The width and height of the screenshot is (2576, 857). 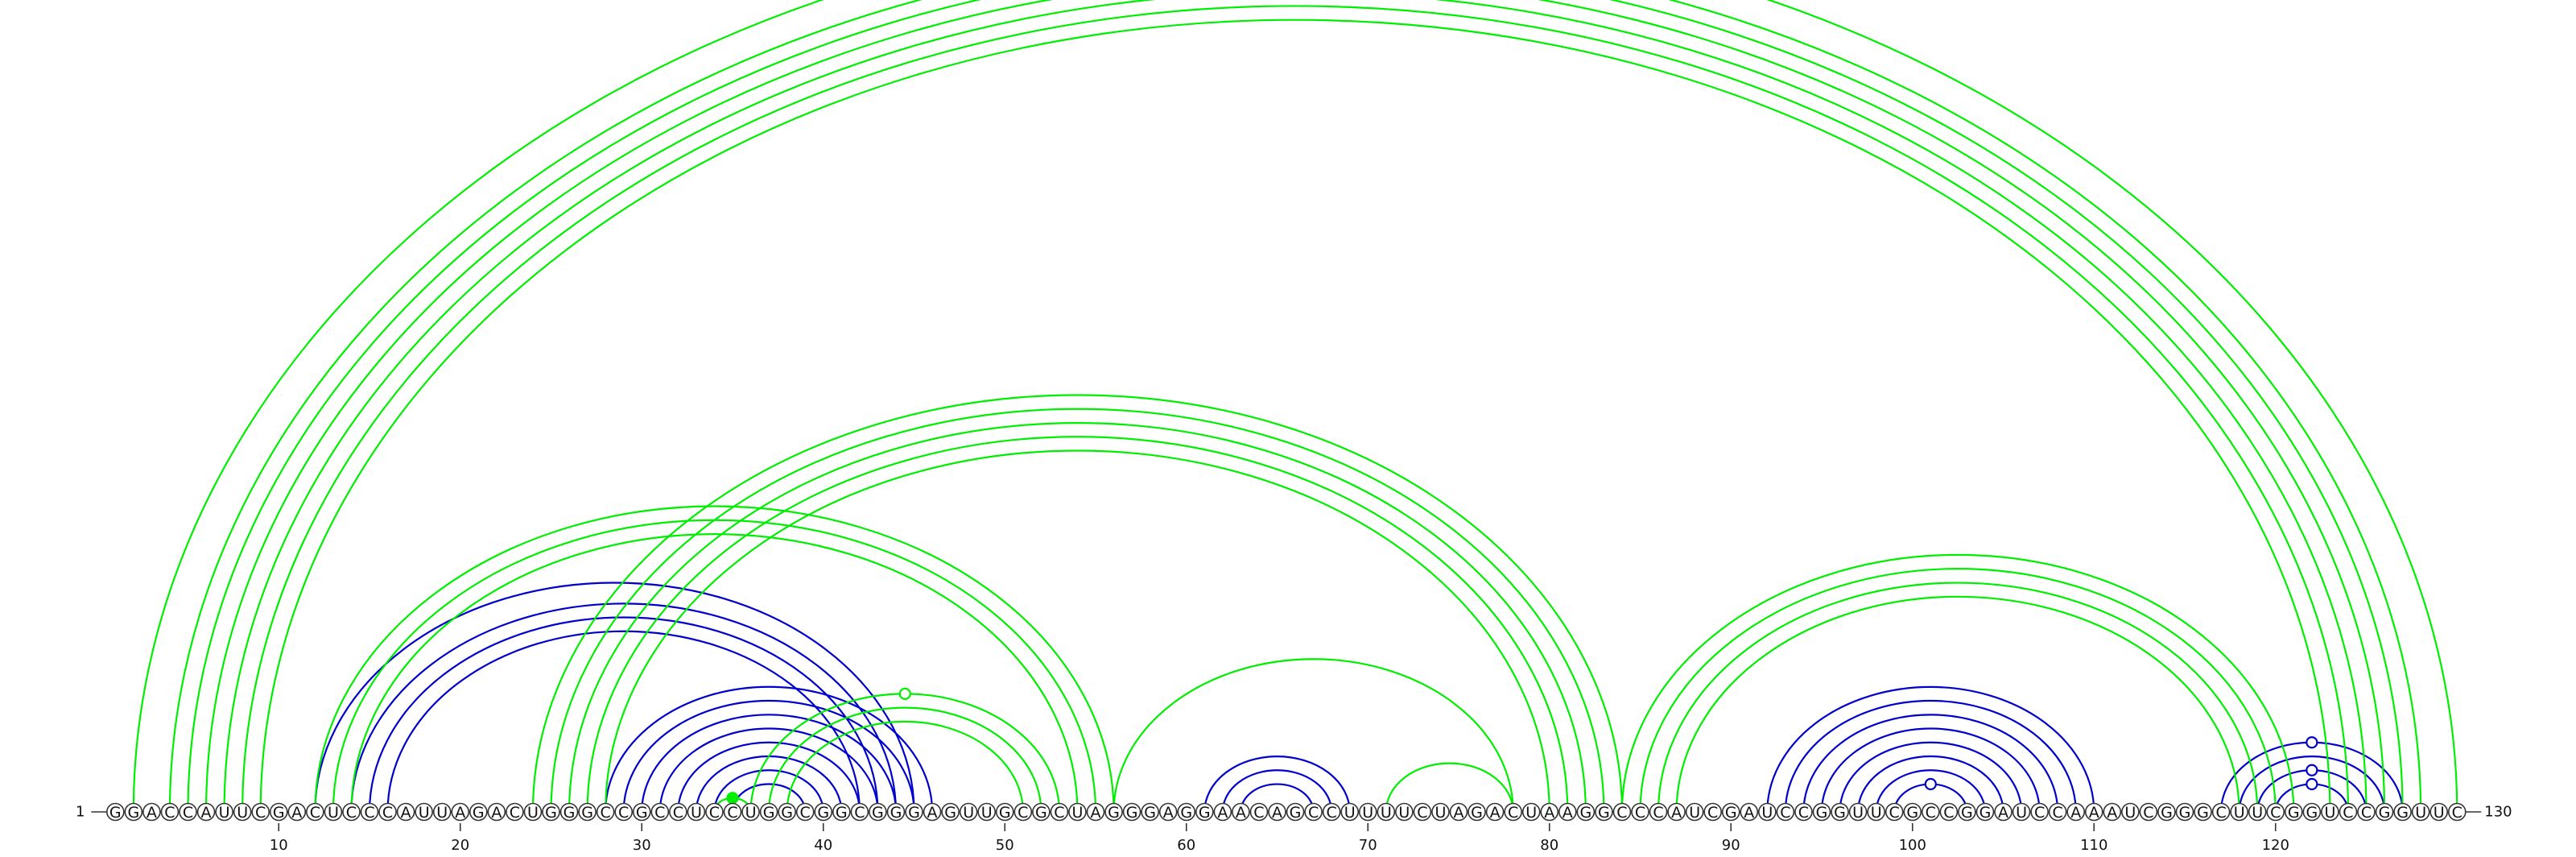 I want to click on nucleotide-63: A, so click(x=1241, y=812).